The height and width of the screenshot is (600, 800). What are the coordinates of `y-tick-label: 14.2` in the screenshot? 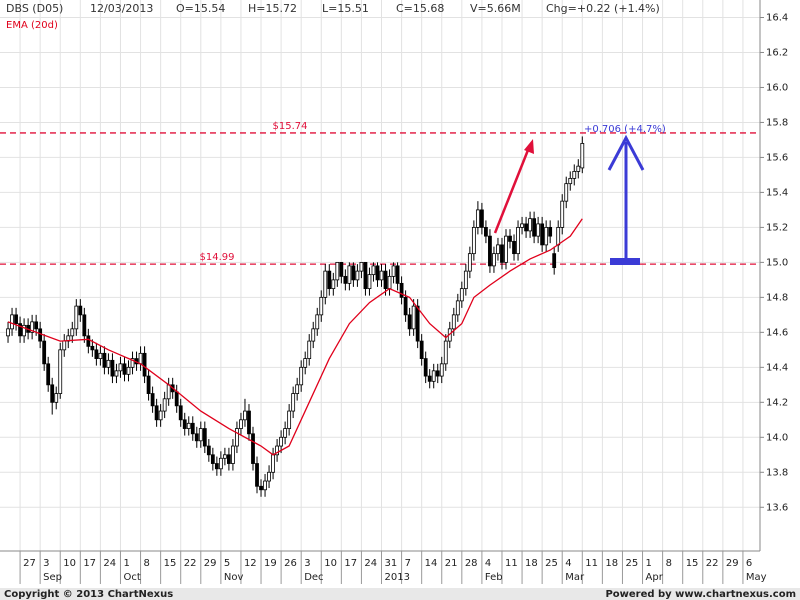 It's located at (777, 402).